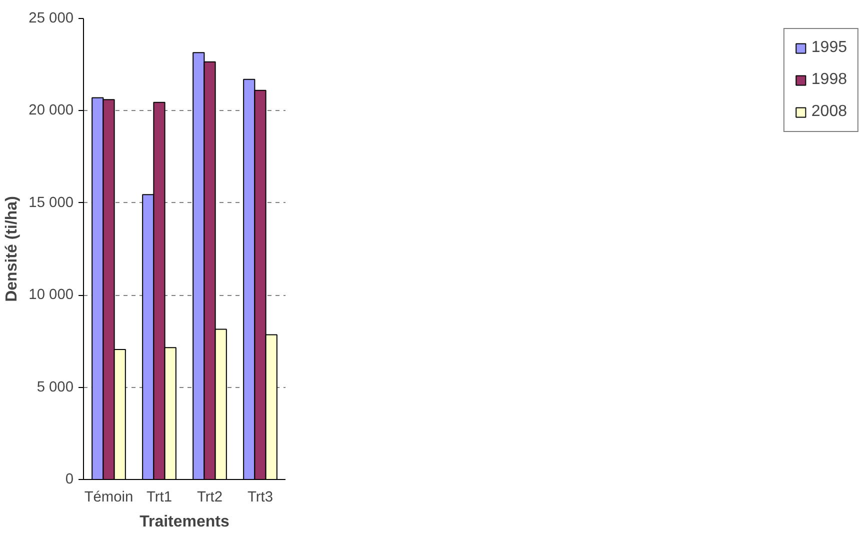 The image size is (868, 533). Describe the element at coordinates (55, 387) in the screenshot. I see `y-tick-label: 5 000` at that location.